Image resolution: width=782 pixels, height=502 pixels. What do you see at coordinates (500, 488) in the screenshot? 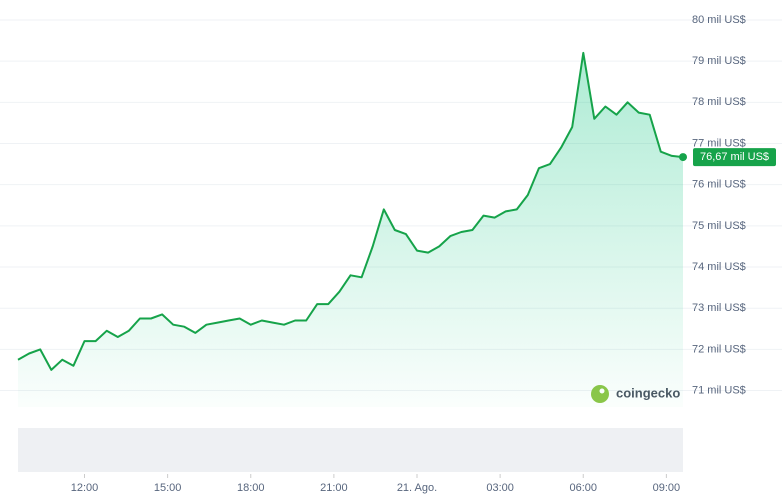
I see `x-tick-label: 03:00` at bounding box center [500, 488].